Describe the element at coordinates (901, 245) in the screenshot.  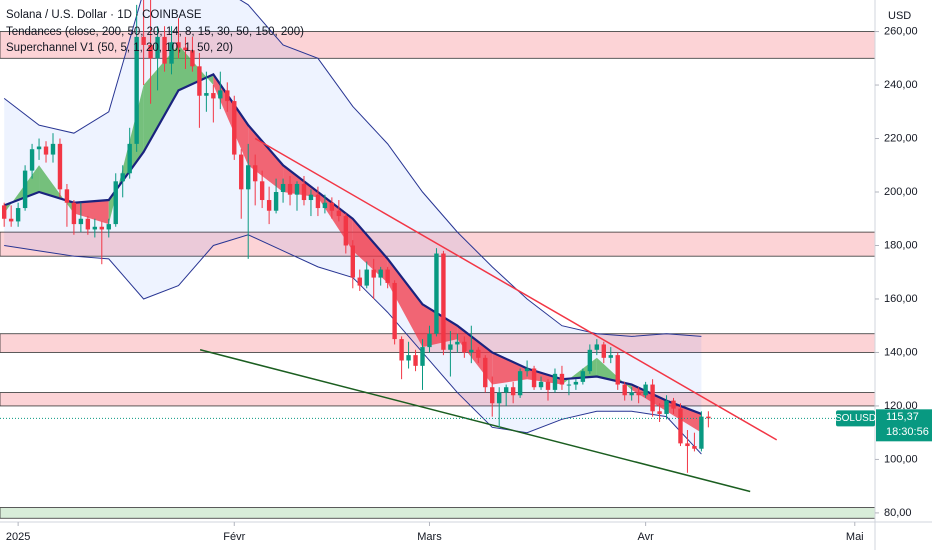
I see `y-tick-label: 180,00` at that location.